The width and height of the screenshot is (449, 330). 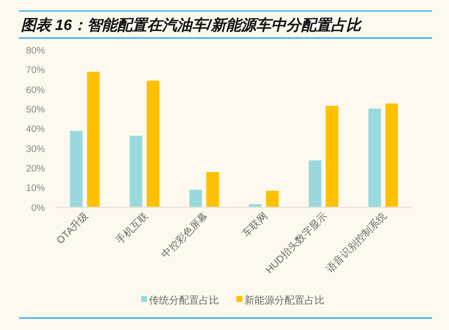 I want to click on x-tick-label: 手机互联, so click(x=132, y=228).